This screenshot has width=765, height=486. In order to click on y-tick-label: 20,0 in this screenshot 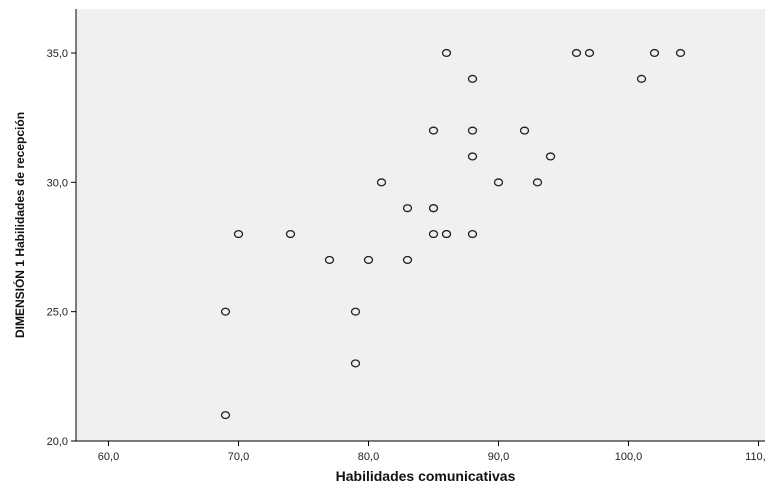, I will do `click(57, 442)`.